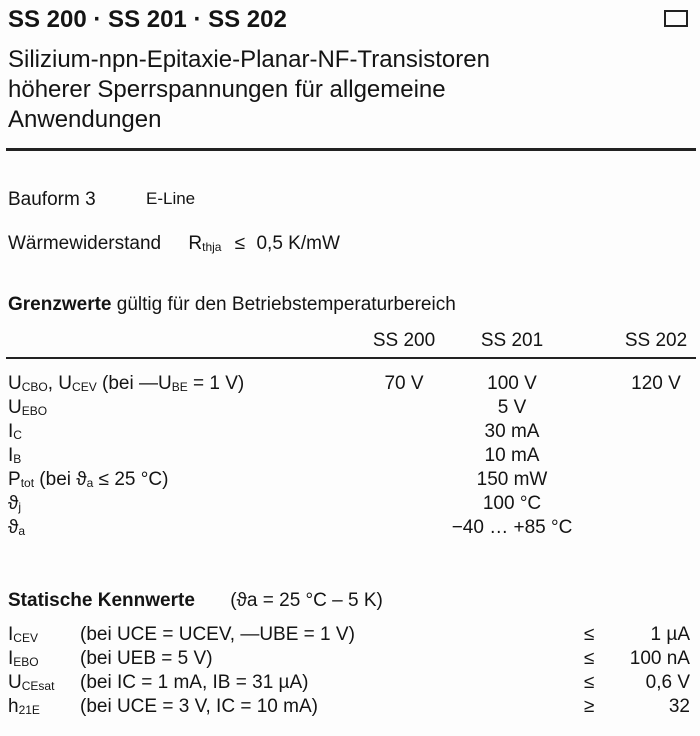 The width and height of the screenshot is (700, 736). Describe the element at coordinates (22, 531) in the screenshot. I see `symbol-sub: a` at that location.